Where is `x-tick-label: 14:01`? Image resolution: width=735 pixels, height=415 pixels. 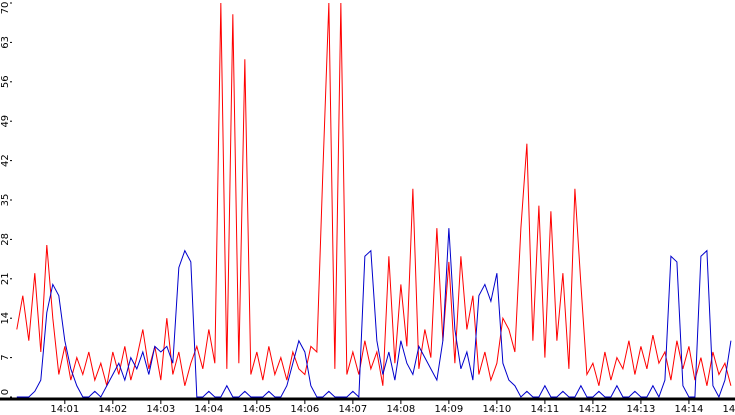 x-tick-label: 14:01 is located at coordinates (64, 409).